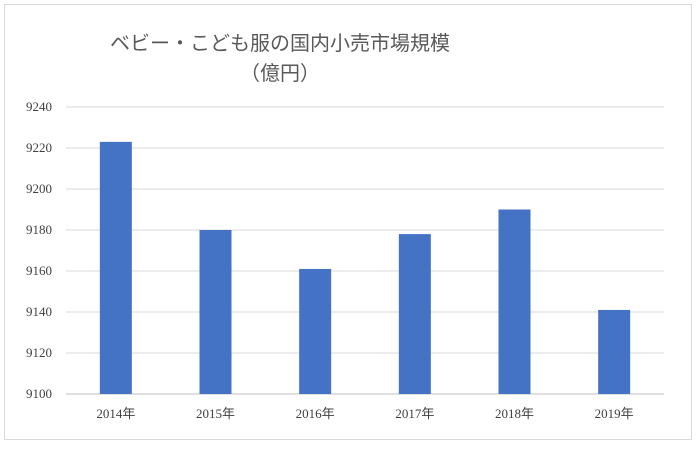 This screenshot has height=450, width=700. What do you see at coordinates (39, 147) in the screenshot?
I see `y-tick-label: 9220` at bounding box center [39, 147].